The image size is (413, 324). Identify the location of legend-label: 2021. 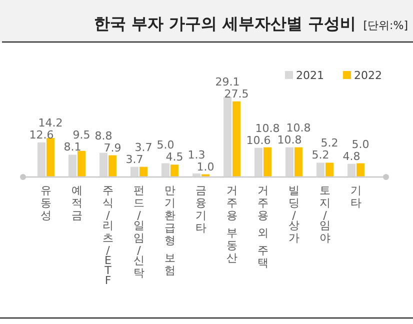
(310, 75).